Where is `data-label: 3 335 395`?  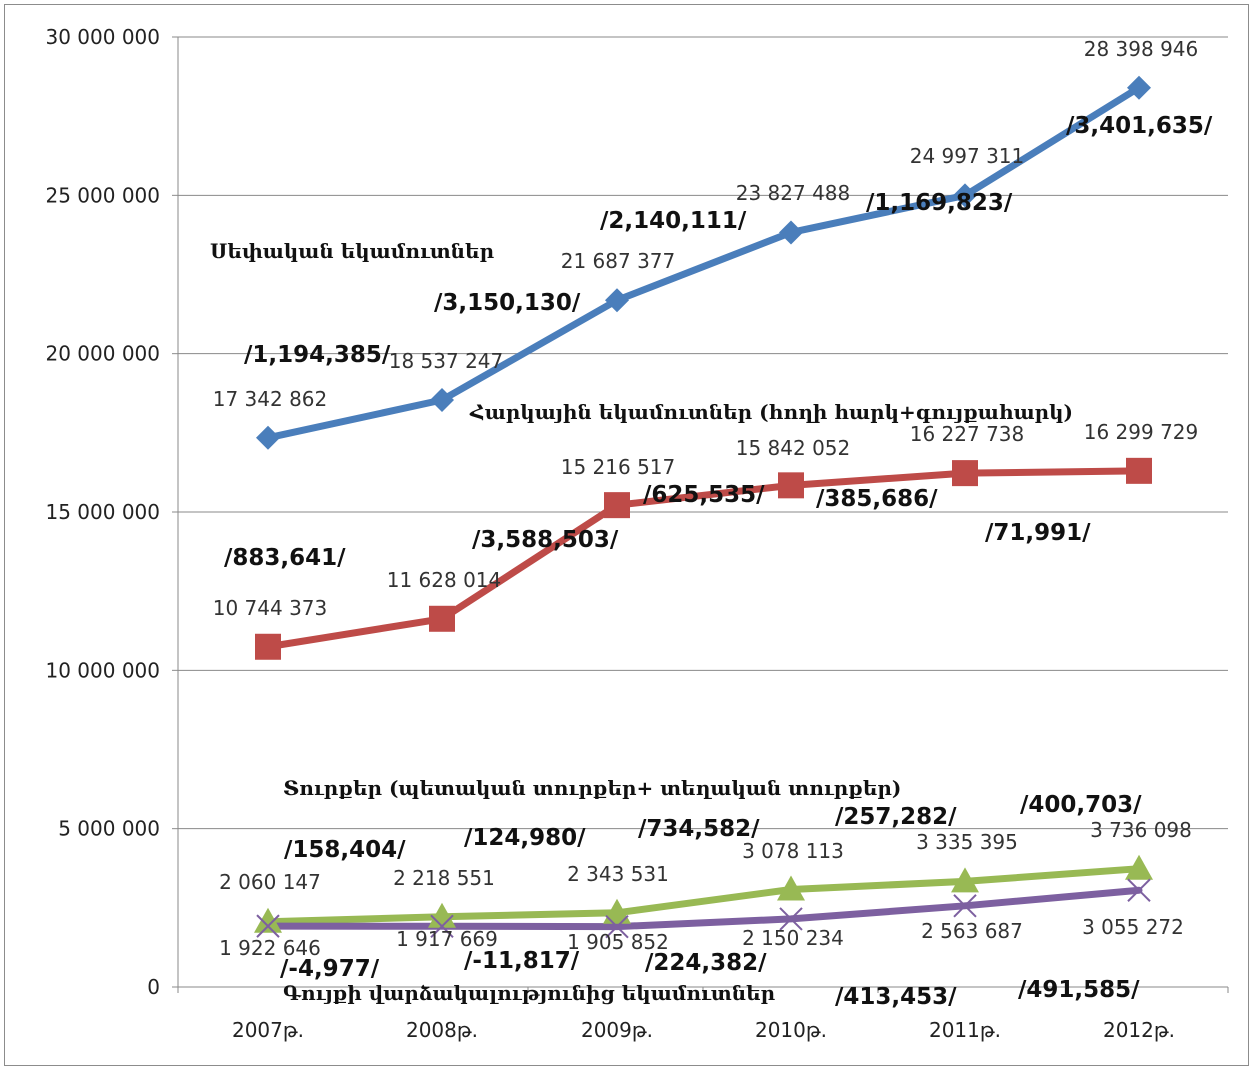 data-label: 3 335 395 is located at coordinates (967, 842).